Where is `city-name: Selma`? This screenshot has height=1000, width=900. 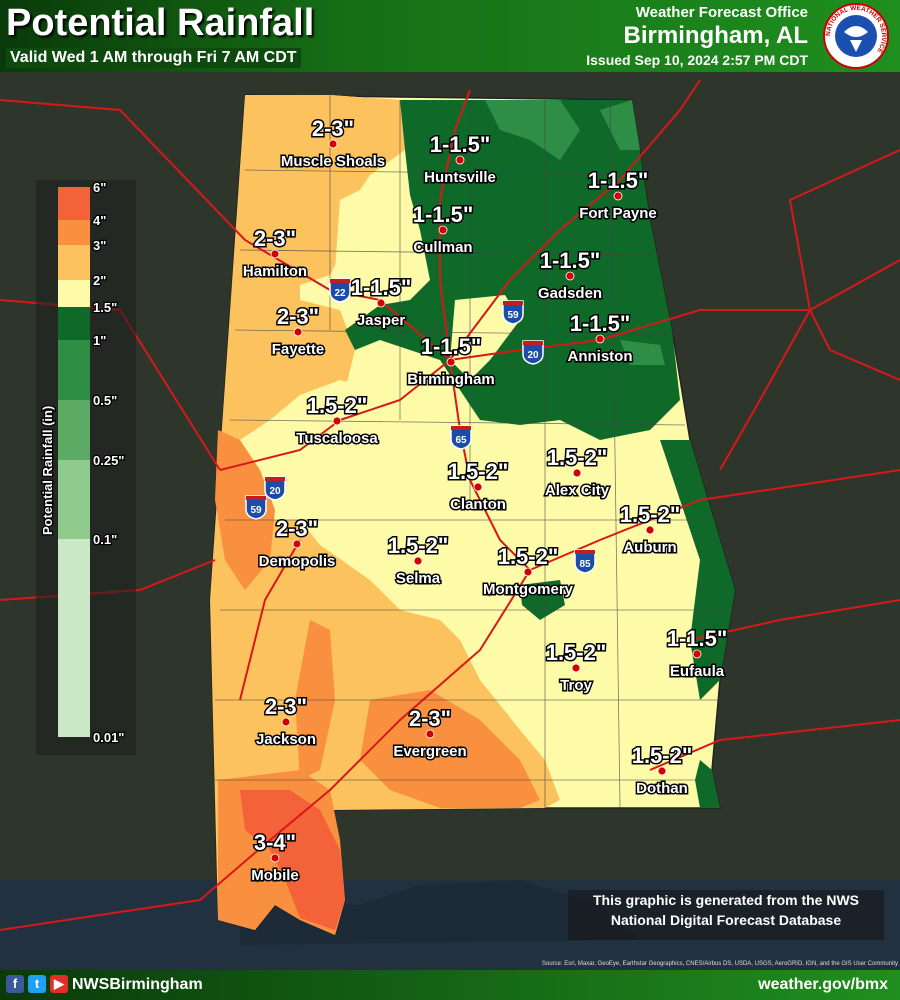
city-name: Selma is located at coordinates (418, 578).